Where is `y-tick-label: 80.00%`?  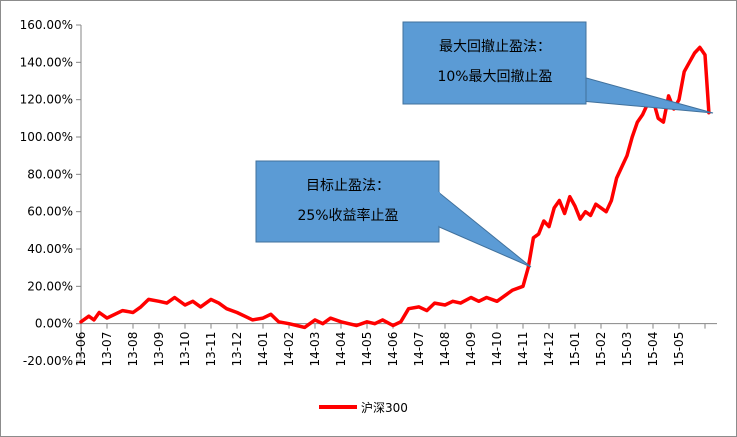 y-tick-label: 80.00% is located at coordinates (50, 174).